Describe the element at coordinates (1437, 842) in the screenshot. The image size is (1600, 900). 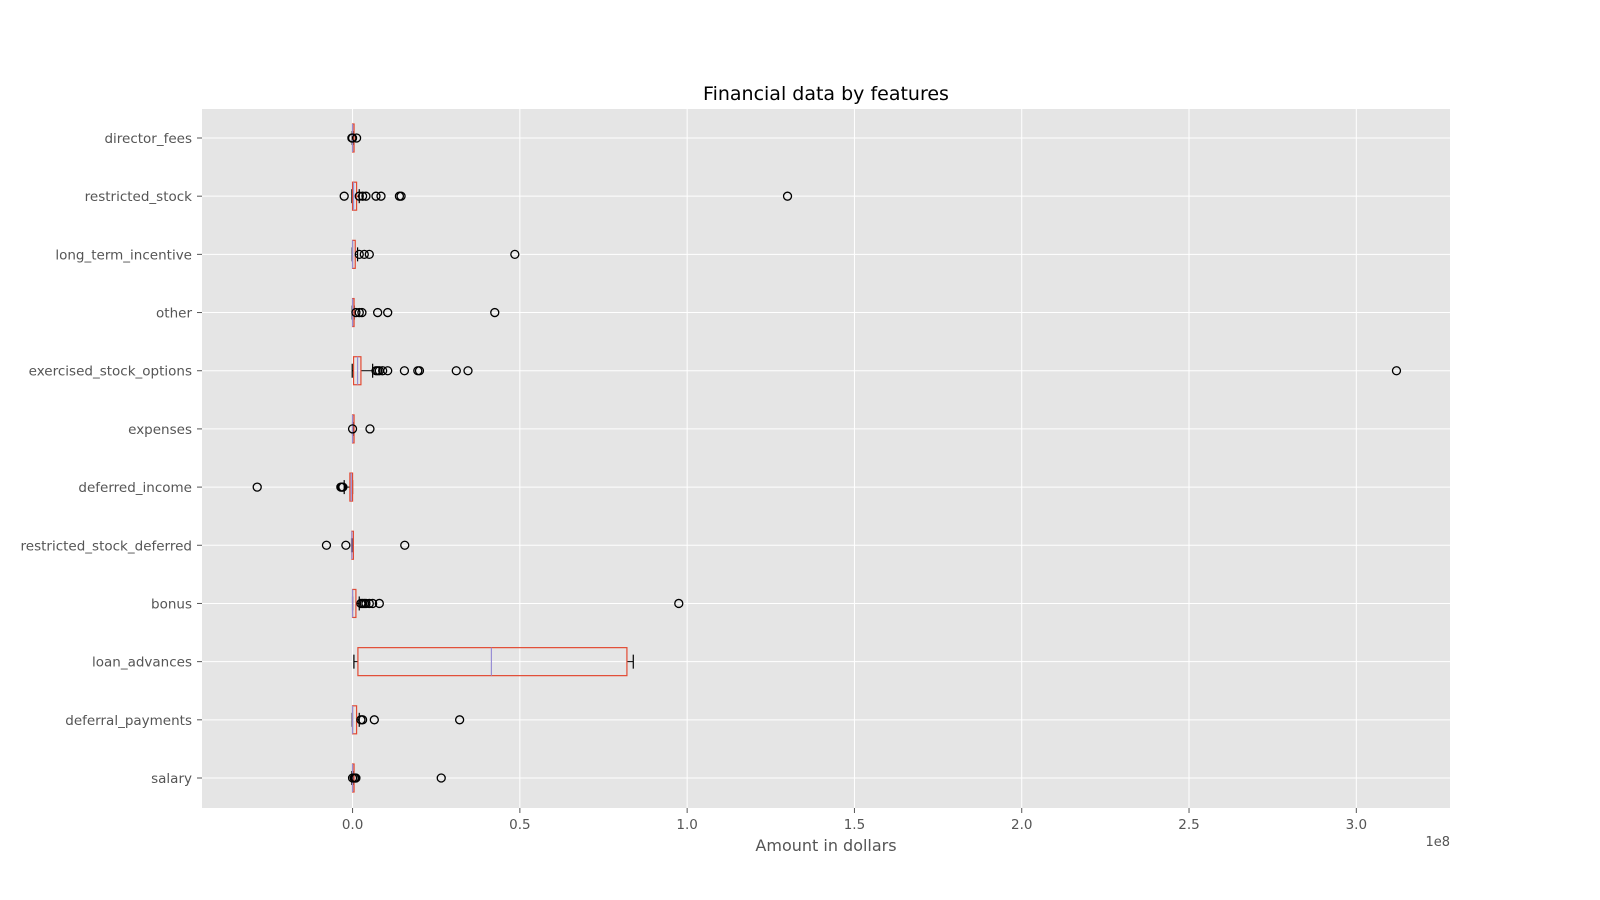
I see `x-axis-offset-label: 1e8` at that location.